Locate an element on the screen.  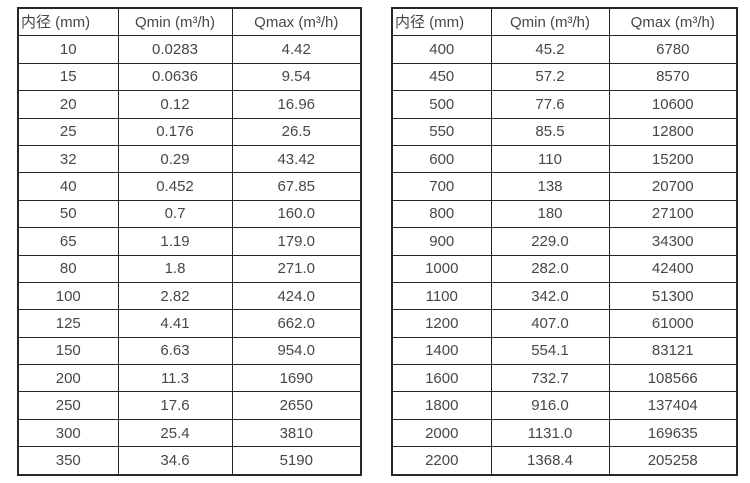
cell-qmin: 4.41 is located at coordinates (175, 323).